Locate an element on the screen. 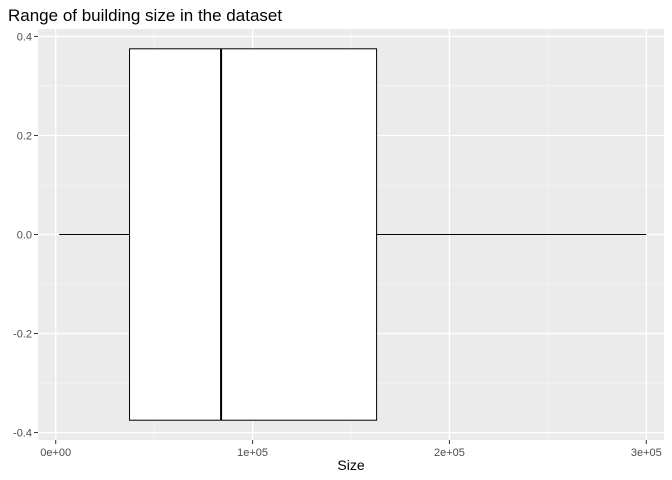  chart-title: Range of building size in the dataset is located at coordinates (145, 15).